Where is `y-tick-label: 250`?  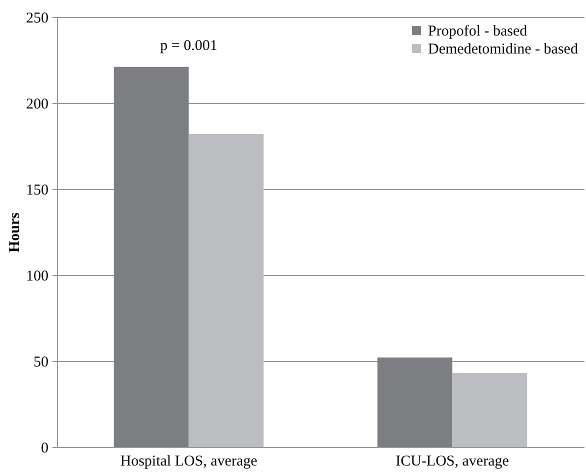 y-tick-label: 250 is located at coordinates (37, 18).